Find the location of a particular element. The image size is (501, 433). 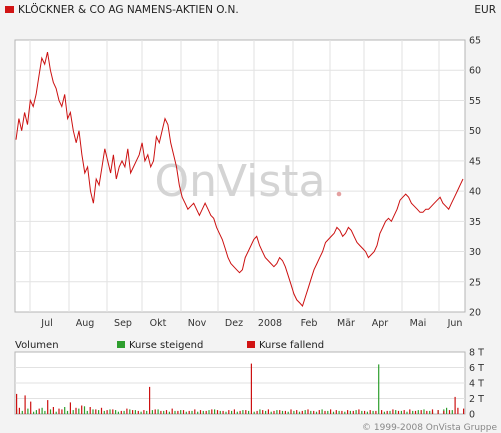

volume-tick-label: 8 T is located at coordinates (476, 353).